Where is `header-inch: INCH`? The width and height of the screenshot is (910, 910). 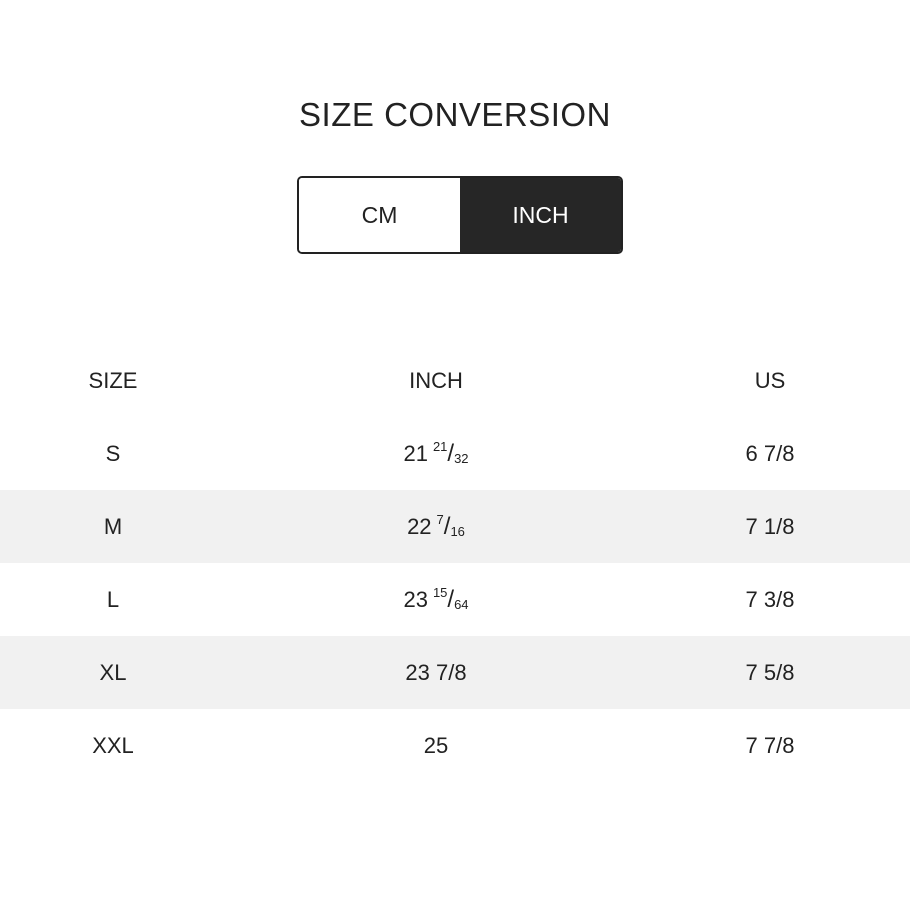
header-inch: INCH is located at coordinates (436, 380).